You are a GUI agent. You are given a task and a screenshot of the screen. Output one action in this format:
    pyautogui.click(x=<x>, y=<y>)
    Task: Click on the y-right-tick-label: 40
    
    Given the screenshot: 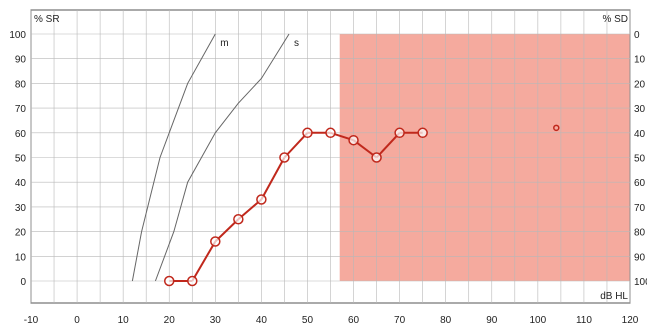 What is the action you would take?
    pyautogui.click(x=640, y=134)
    